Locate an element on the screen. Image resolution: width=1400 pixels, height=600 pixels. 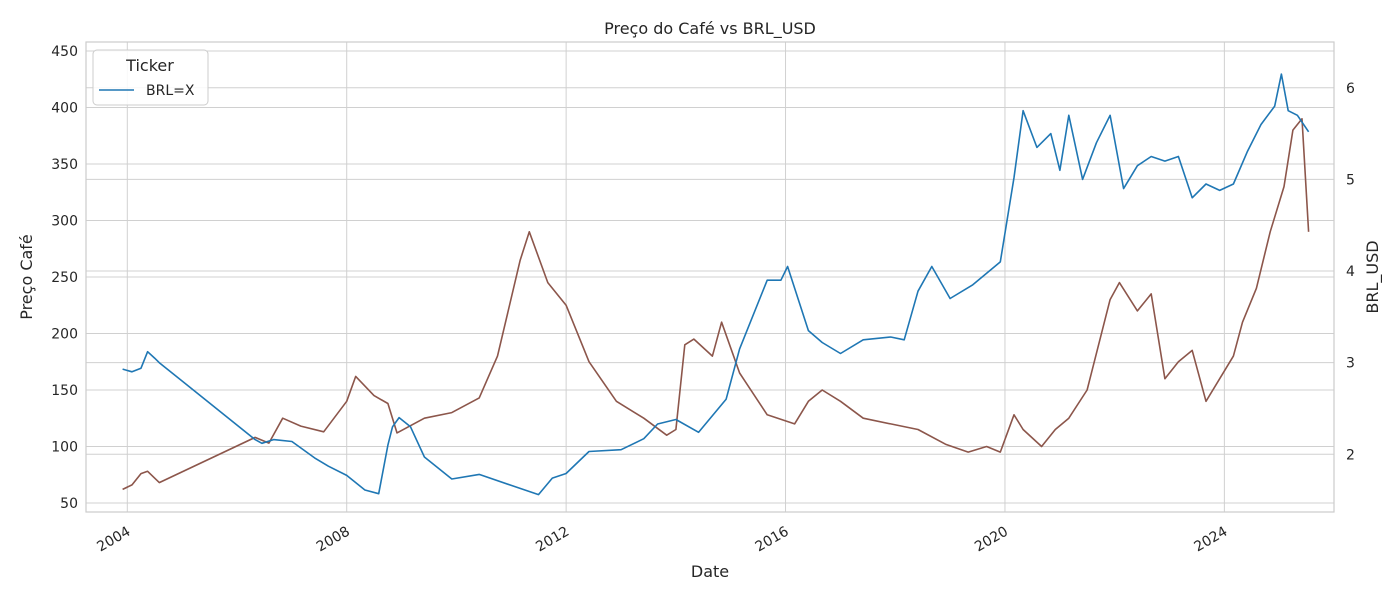
left-y-tick-label-450: 450 is located at coordinates (64, 52).